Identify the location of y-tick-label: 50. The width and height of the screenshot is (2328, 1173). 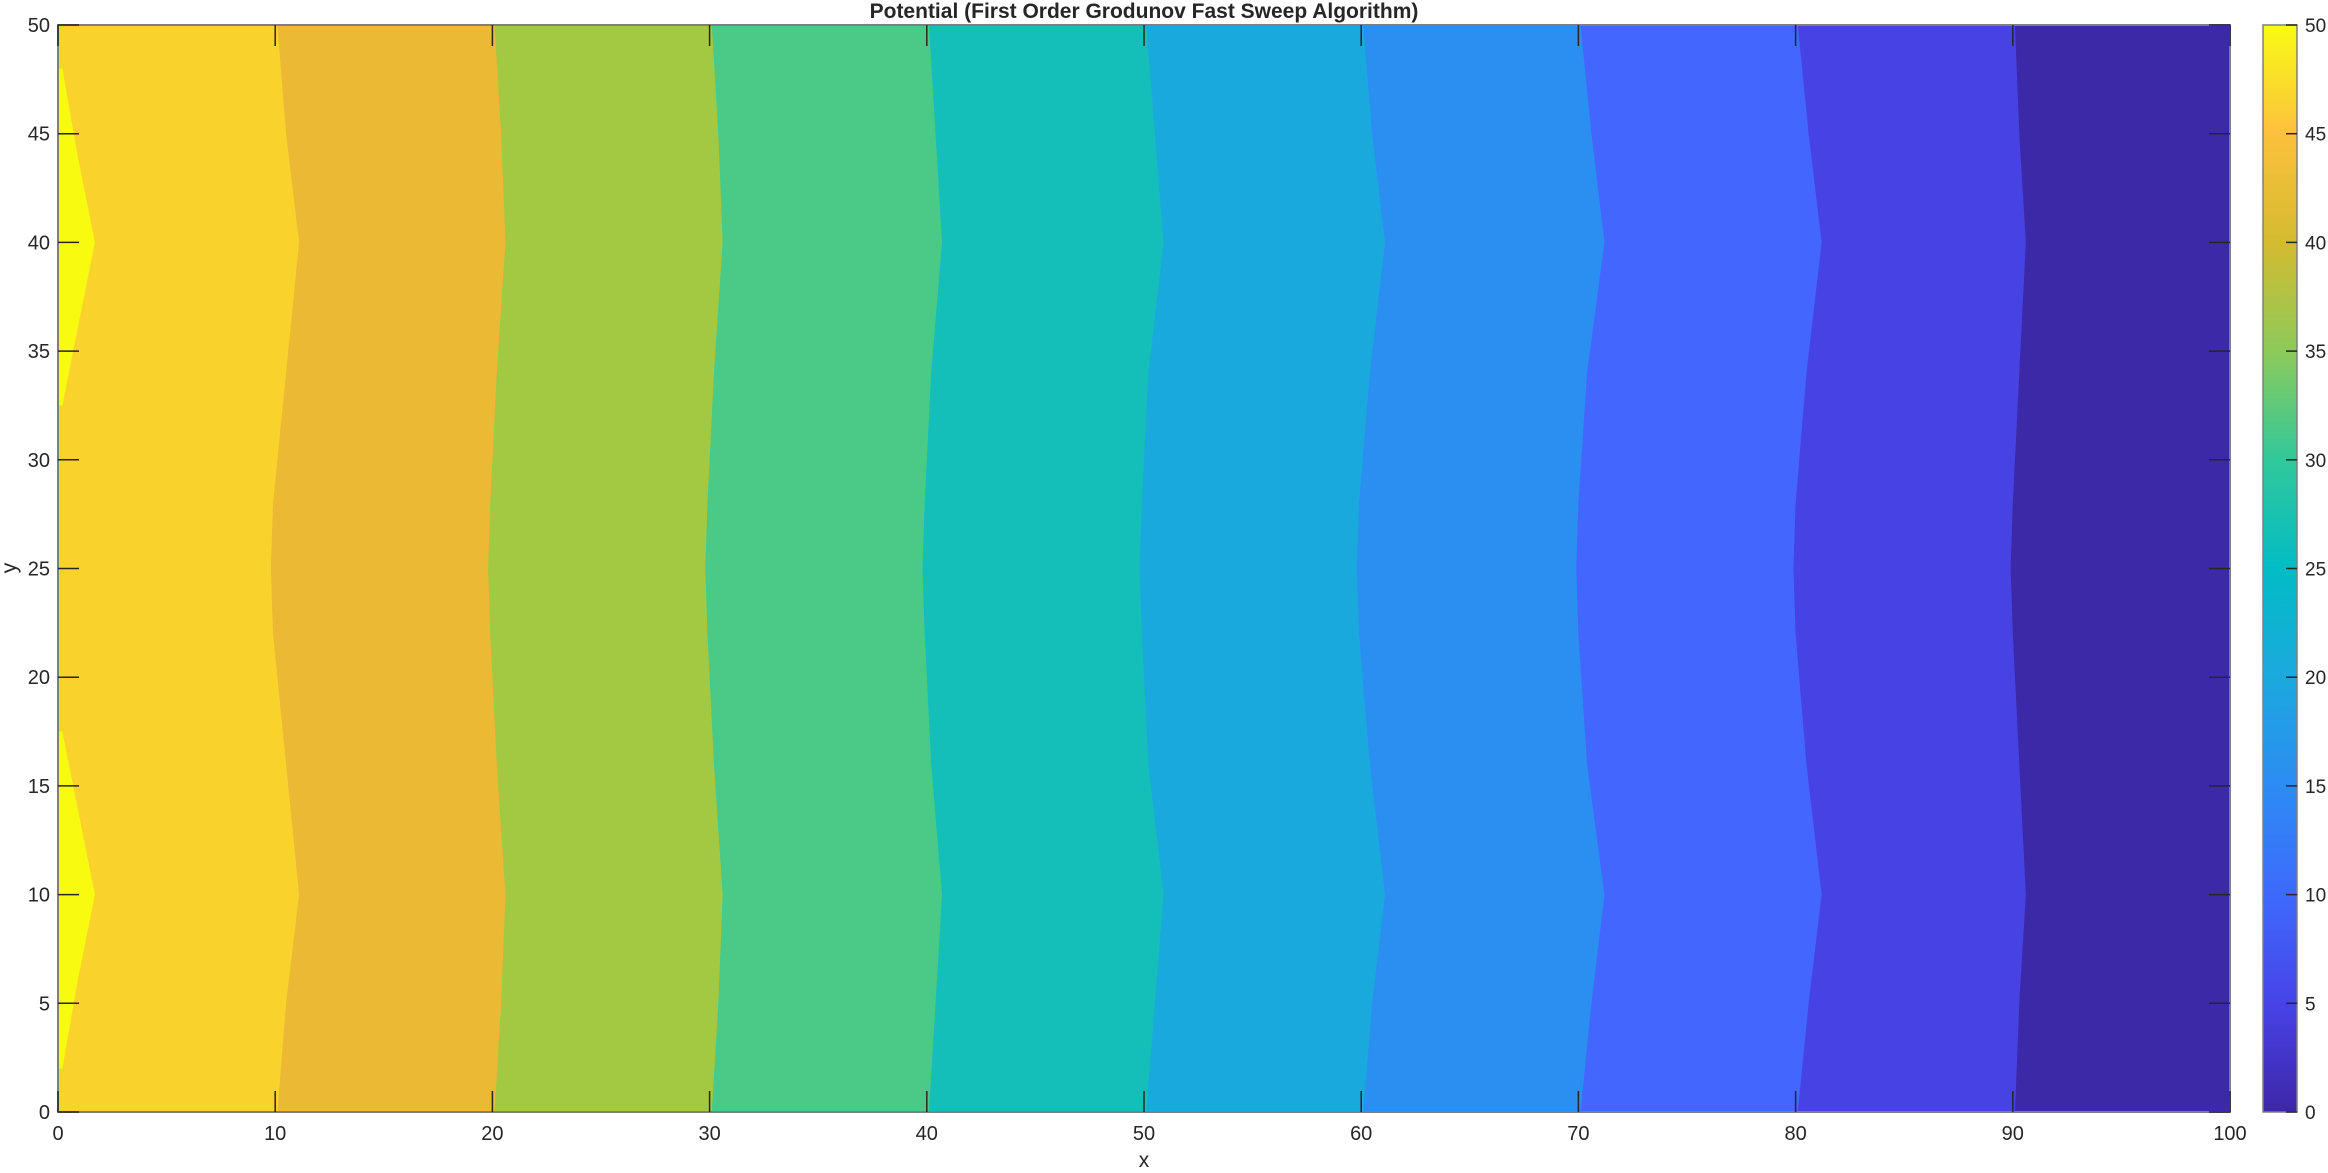
(39, 26).